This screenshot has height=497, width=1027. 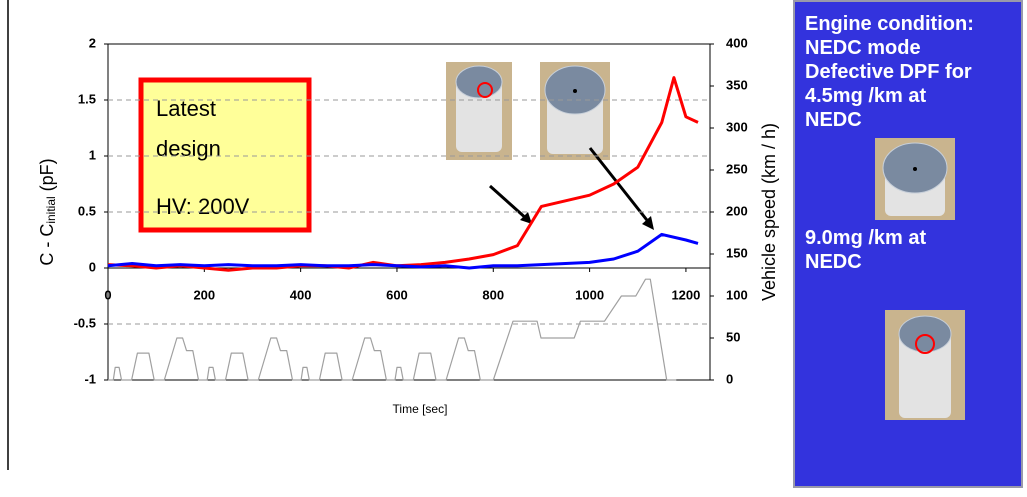 What do you see at coordinates (737, 210) in the screenshot?
I see `y2-tick-label: 200` at bounding box center [737, 210].